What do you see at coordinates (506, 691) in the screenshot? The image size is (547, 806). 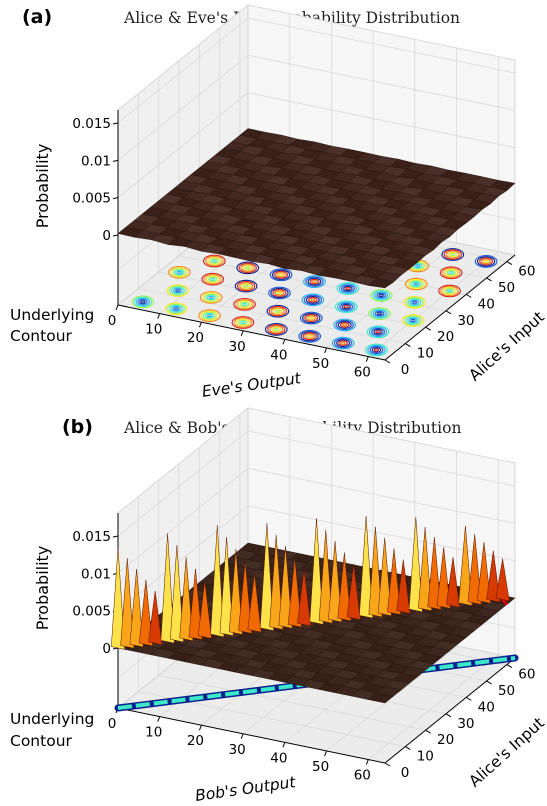 I see `y-tick-label-50: 50` at bounding box center [506, 691].